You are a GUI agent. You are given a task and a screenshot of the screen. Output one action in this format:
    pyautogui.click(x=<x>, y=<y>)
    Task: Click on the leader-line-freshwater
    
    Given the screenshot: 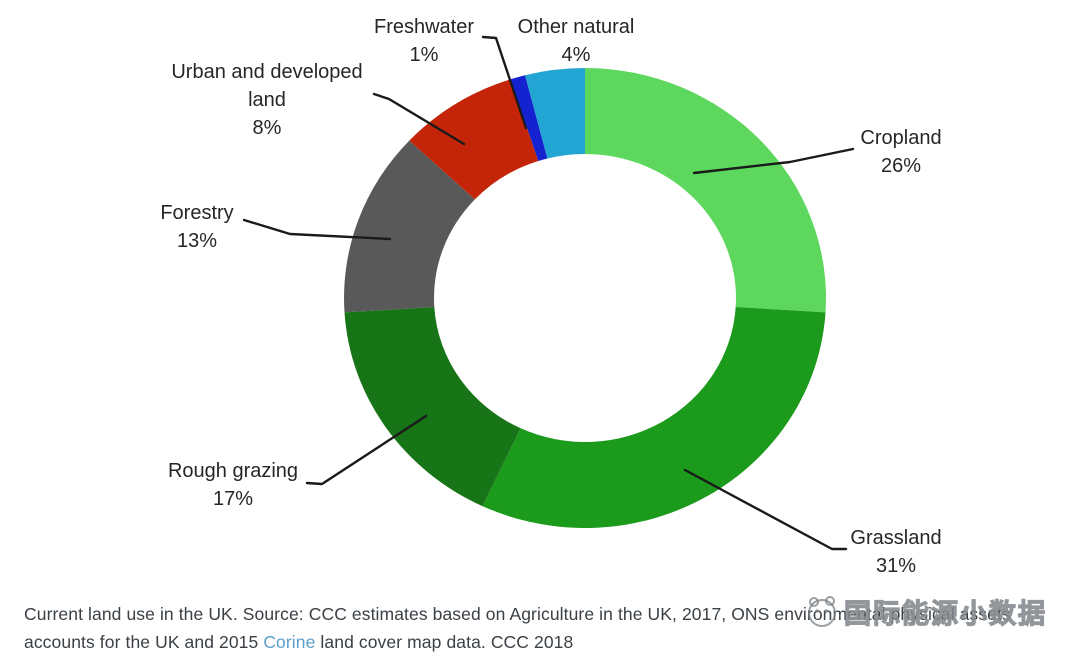 What is the action you would take?
    pyautogui.click(x=504, y=82)
    